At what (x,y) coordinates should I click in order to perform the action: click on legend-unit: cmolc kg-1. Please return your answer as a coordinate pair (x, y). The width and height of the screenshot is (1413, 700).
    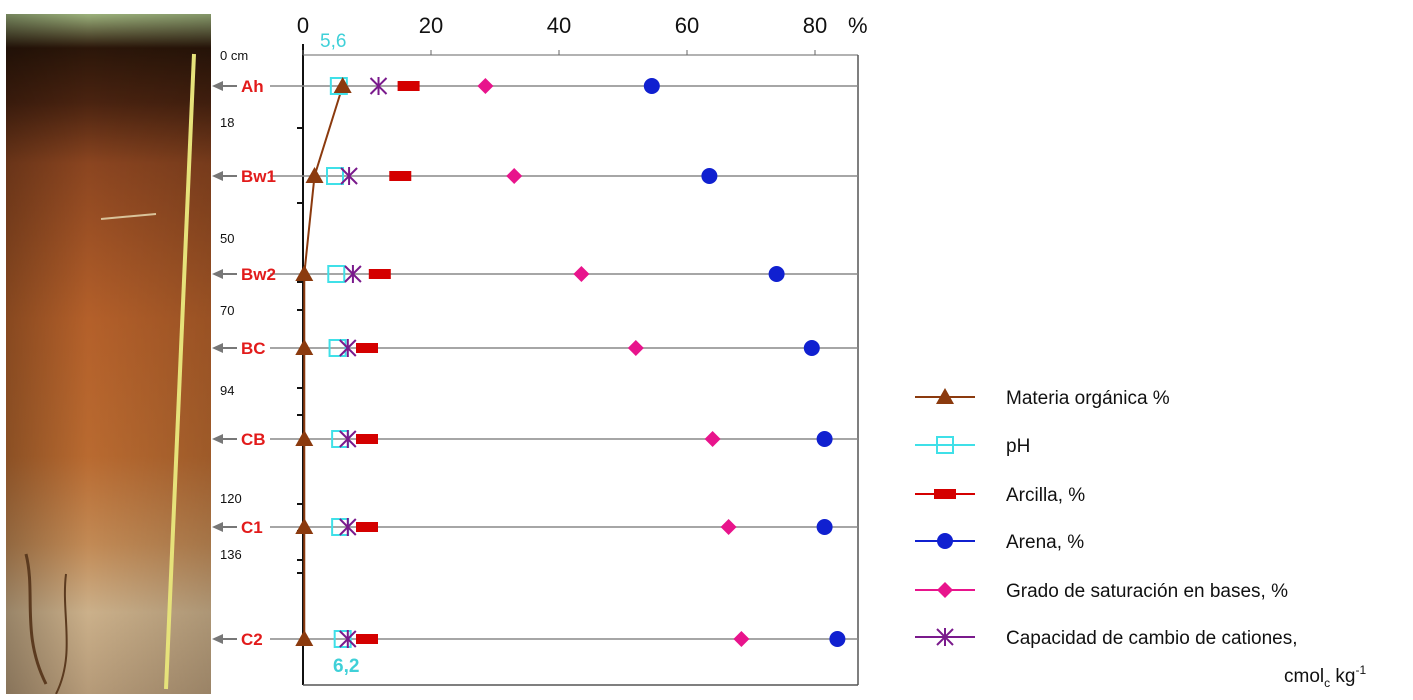
    Looking at the image, I should click on (1325, 676).